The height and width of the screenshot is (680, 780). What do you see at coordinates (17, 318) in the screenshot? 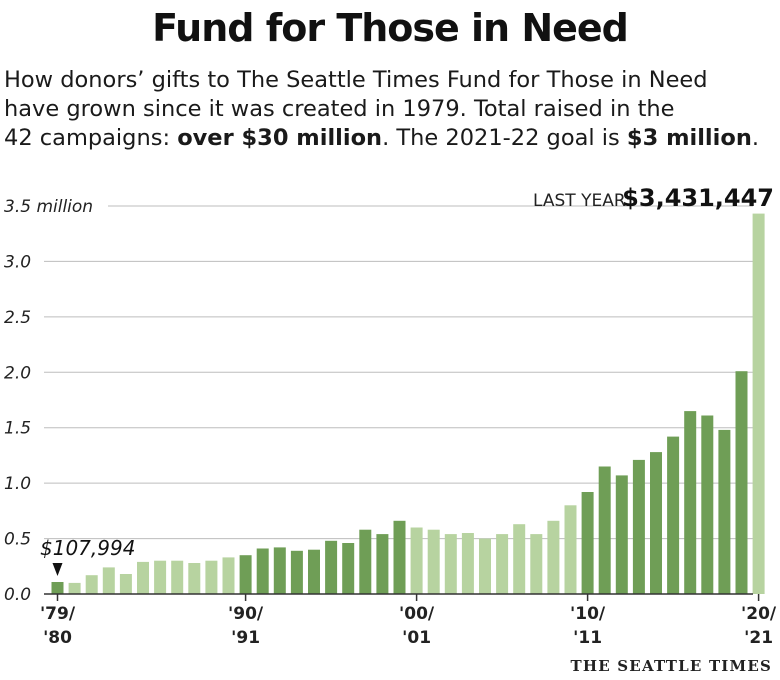
I see `y-tick-label: 2.5` at bounding box center [17, 318].